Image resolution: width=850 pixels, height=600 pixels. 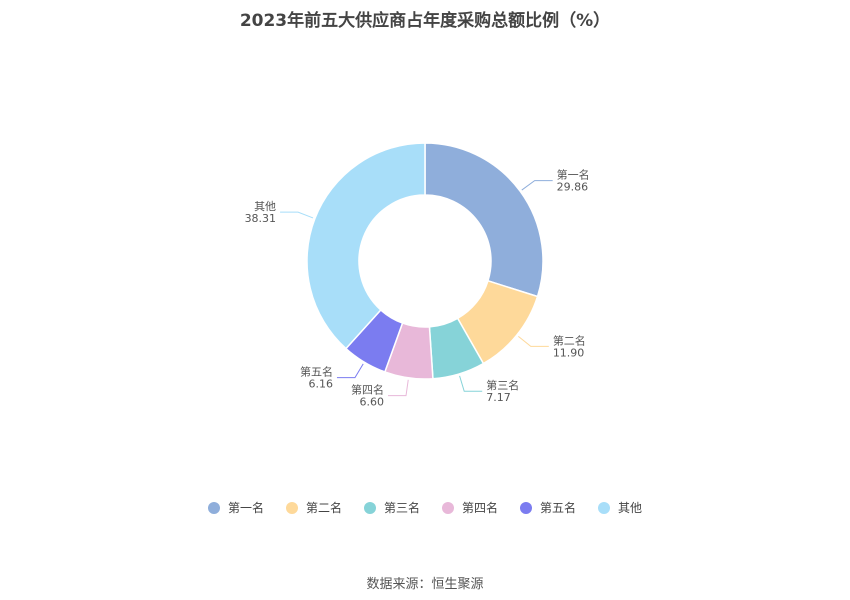 I want to click on legend-item-4: 第四名, so click(x=470, y=507).